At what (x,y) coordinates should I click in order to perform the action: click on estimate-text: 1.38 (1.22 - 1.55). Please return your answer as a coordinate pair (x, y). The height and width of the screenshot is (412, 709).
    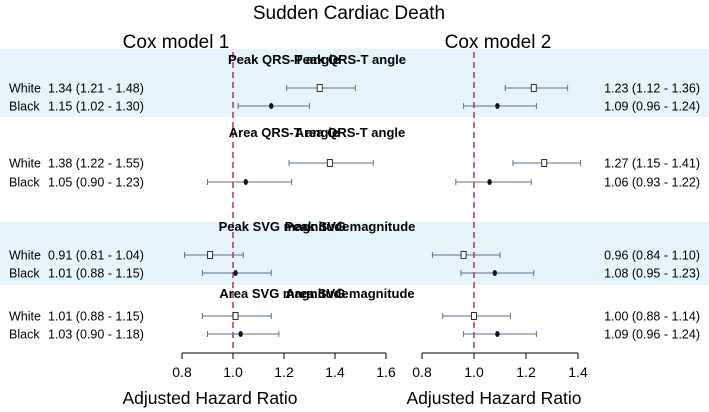
    Looking at the image, I should click on (96, 164).